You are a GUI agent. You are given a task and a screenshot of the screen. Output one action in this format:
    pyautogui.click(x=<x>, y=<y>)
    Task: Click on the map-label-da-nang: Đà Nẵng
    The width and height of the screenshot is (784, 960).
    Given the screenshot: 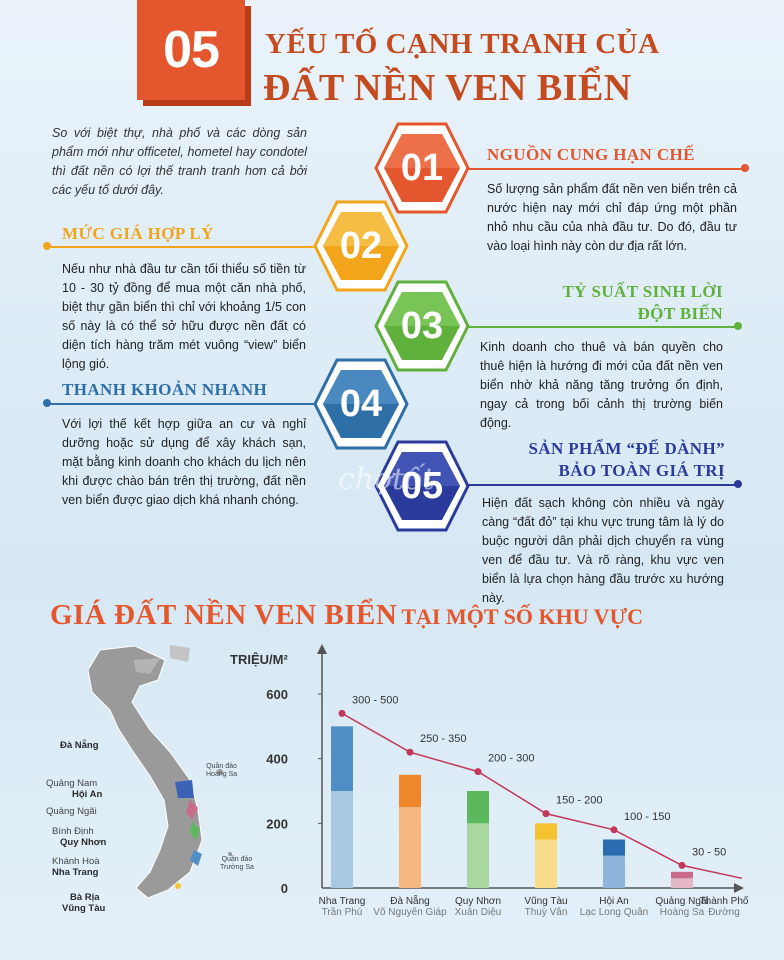 What is the action you would take?
    pyautogui.click(x=79, y=745)
    